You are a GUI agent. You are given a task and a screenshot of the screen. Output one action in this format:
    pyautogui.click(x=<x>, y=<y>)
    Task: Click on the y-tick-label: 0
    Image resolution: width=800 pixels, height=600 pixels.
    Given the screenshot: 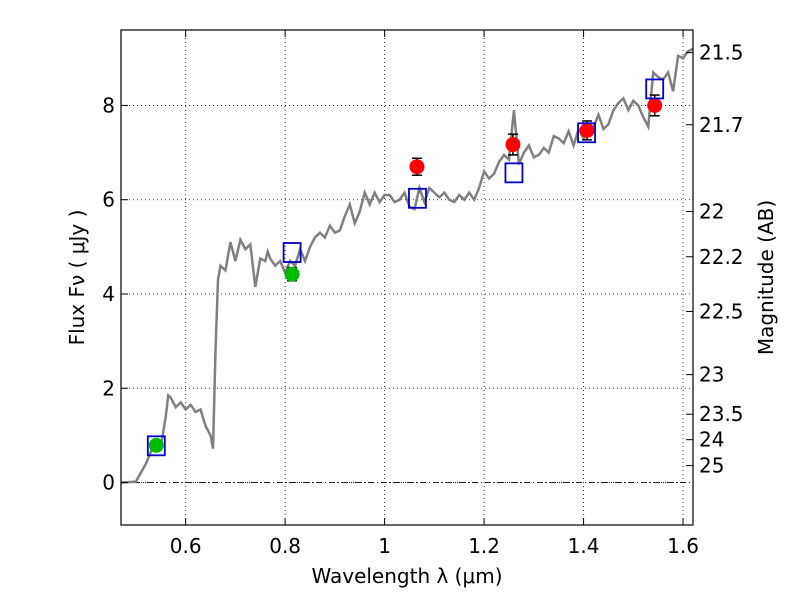 What is the action you would take?
    pyautogui.click(x=108, y=483)
    